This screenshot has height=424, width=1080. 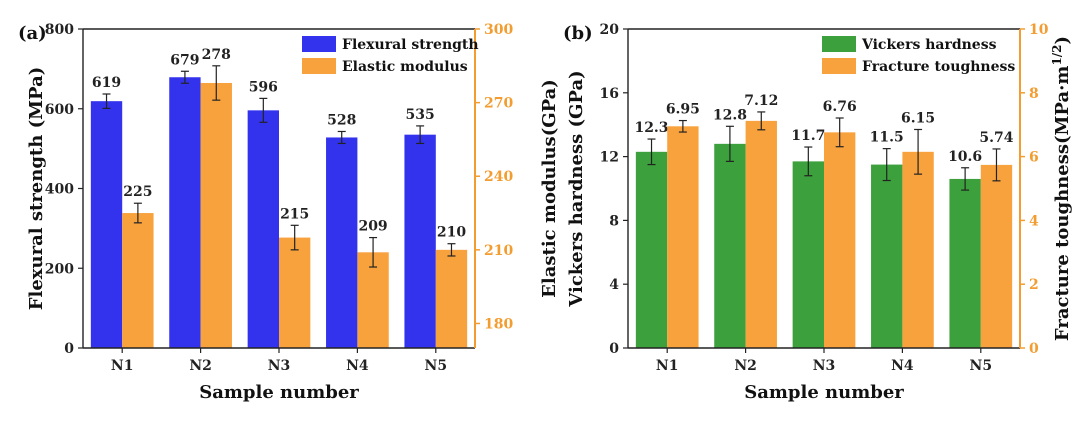 I want to click on right-y-axis-title-main: Fracture toughness(MPa·m, so click(x=1062, y=204).